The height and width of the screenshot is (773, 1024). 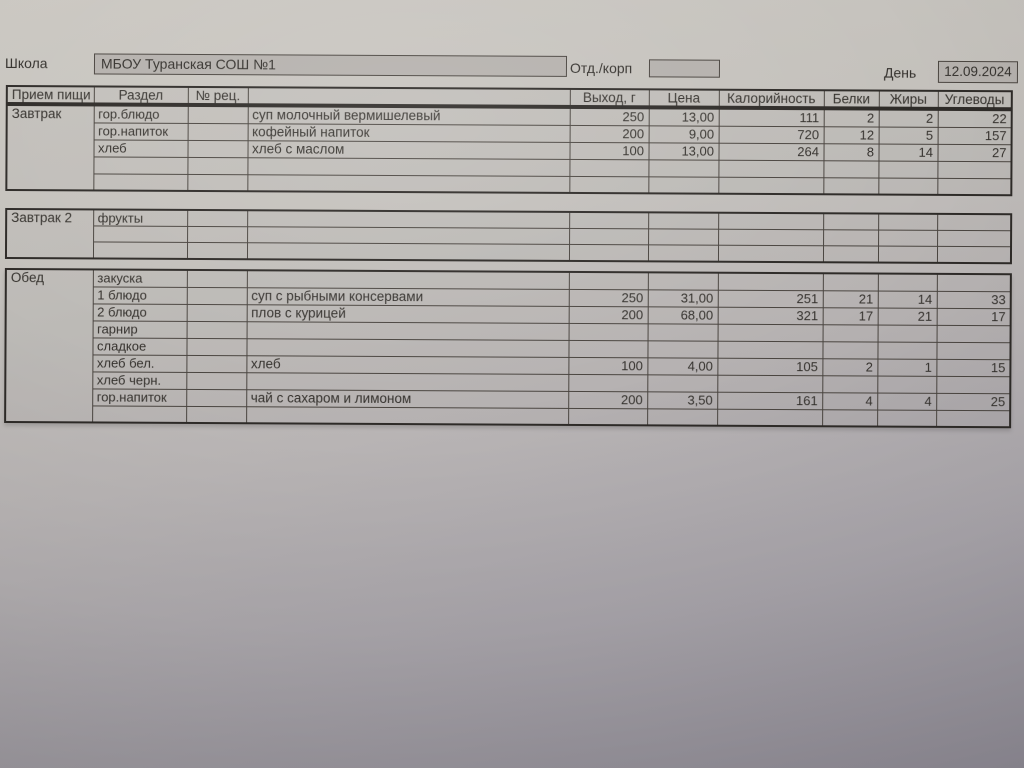 I want to click on razdel-cell: хлеб черн., so click(x=139, y=380).